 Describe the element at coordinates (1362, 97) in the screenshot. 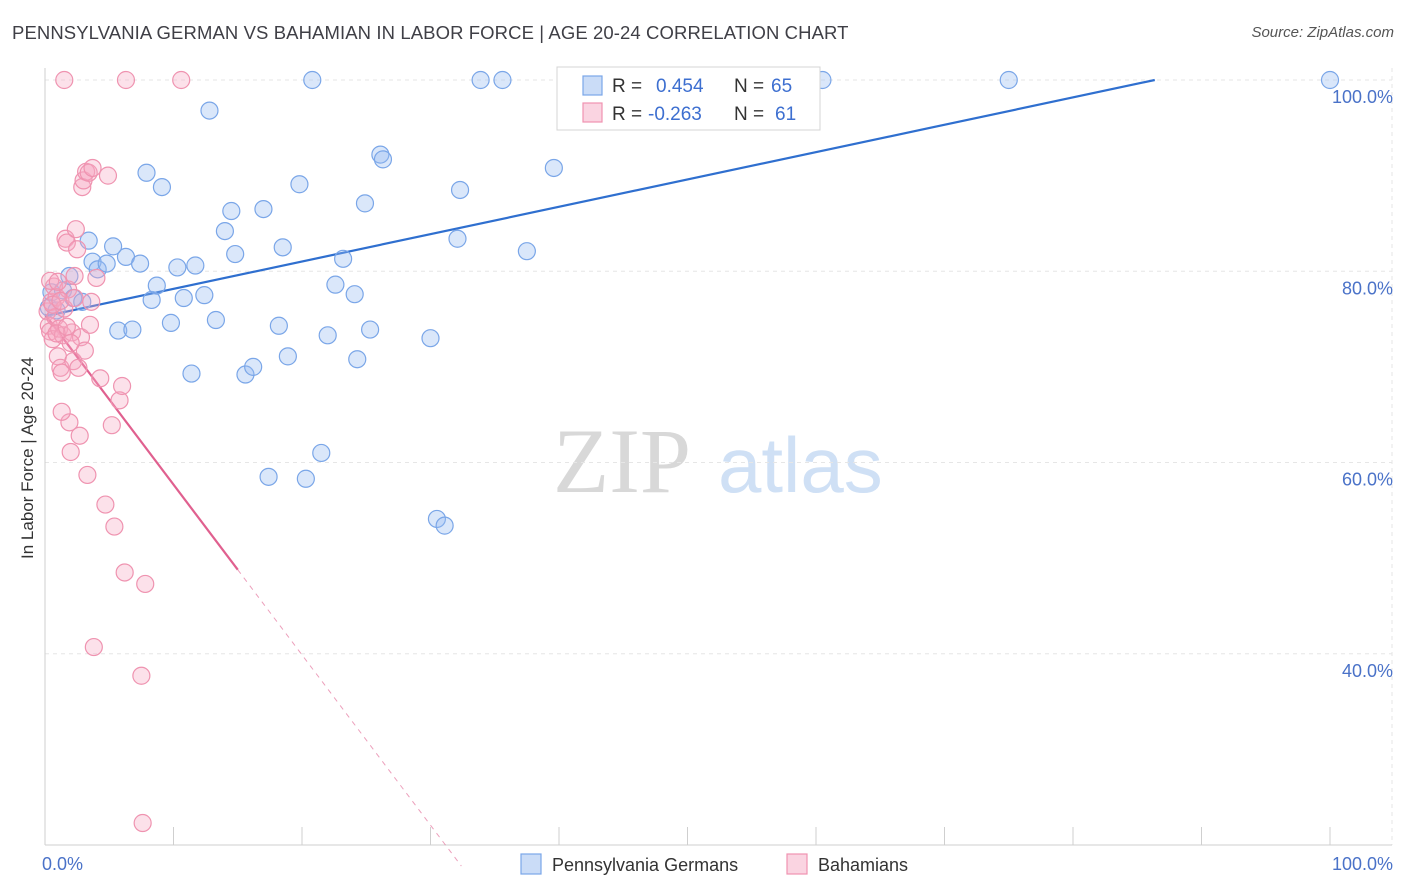

I see `y-tick-label: 100.0%` at that location.